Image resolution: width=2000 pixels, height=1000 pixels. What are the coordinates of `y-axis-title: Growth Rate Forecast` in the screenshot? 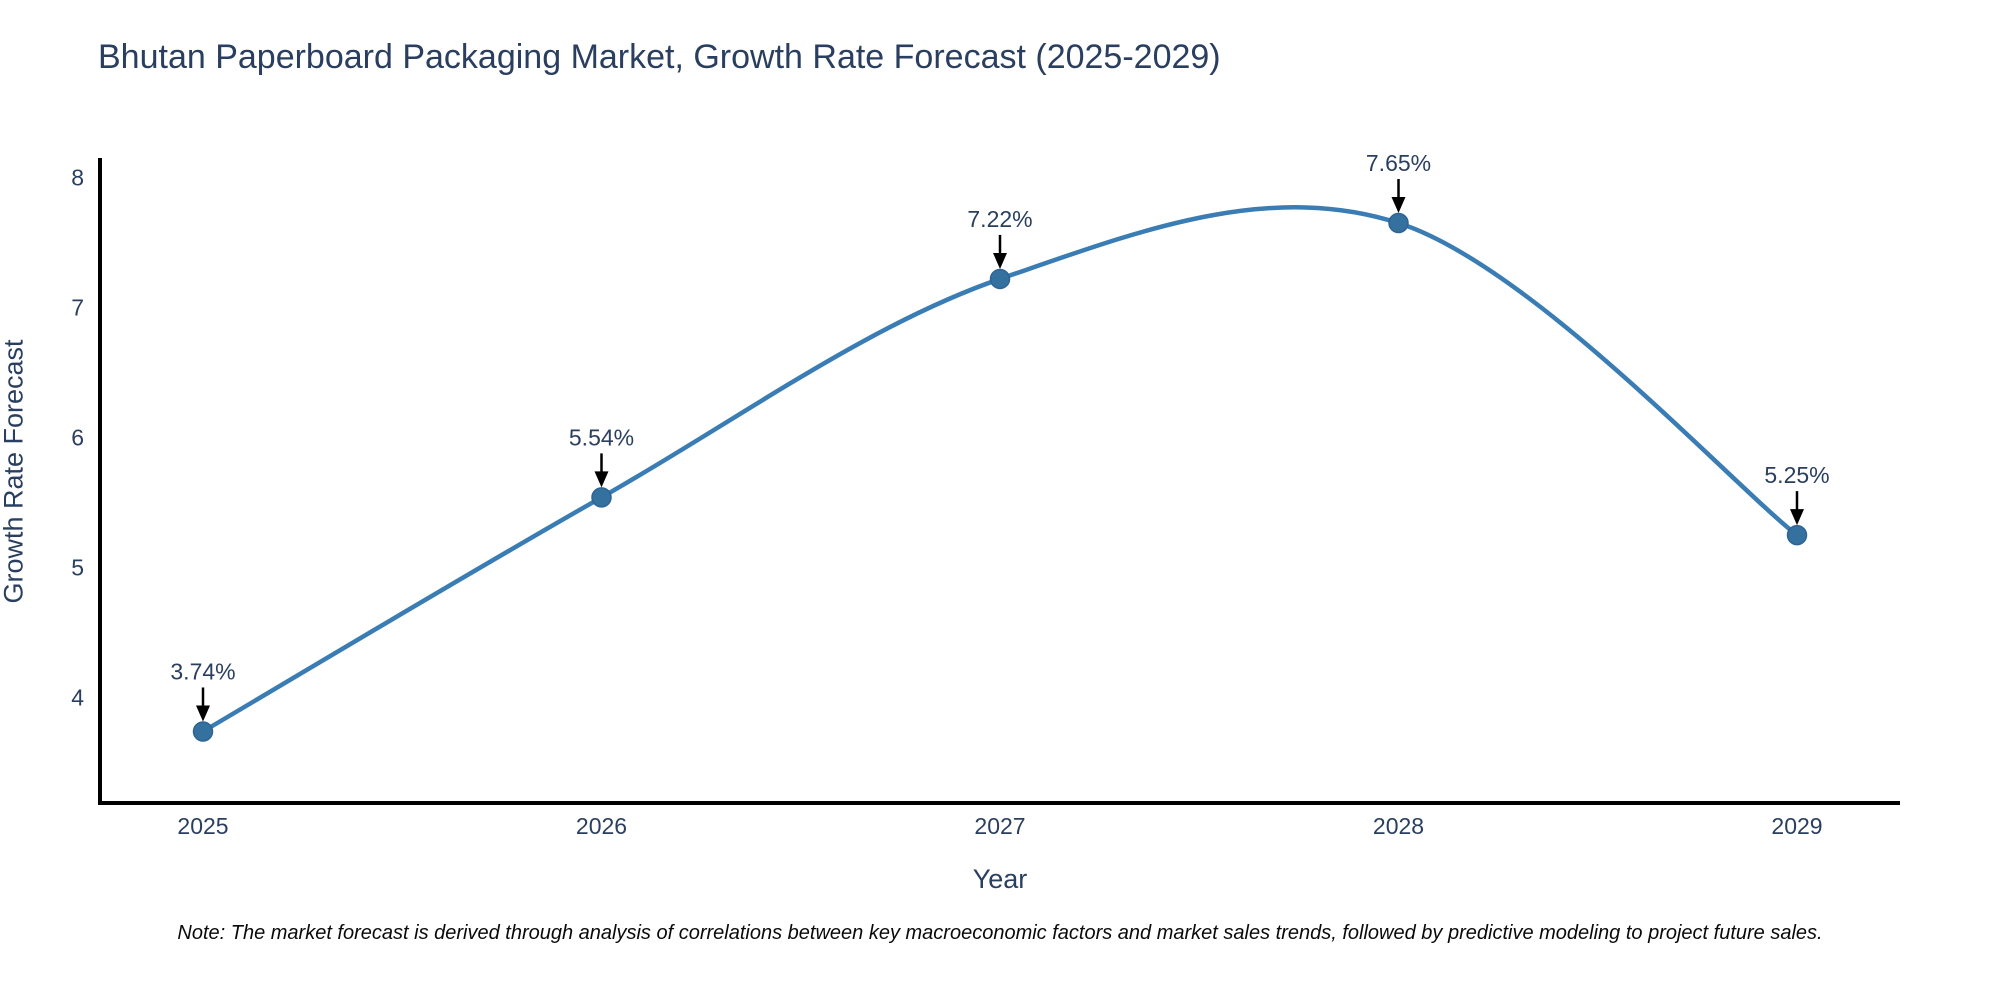 It's located at (14, 471).